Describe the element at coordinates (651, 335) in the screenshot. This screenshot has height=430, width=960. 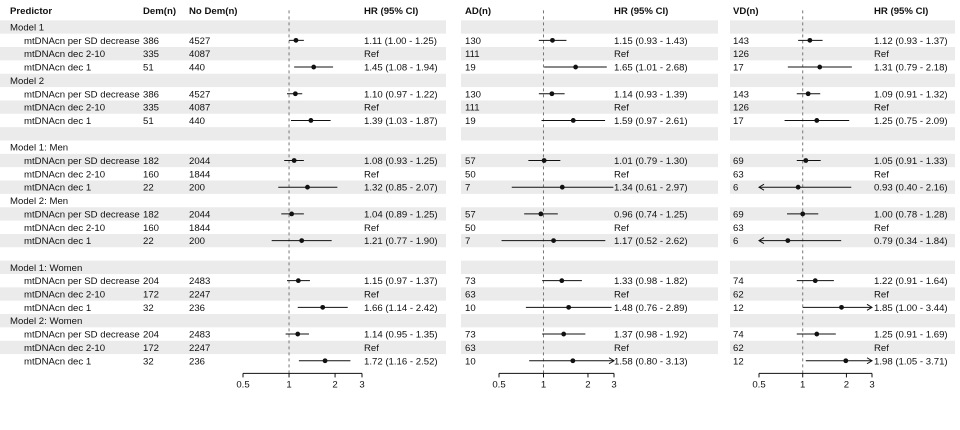
I see `ad-hr-text: 1.37 (0.98 - 1.92)` at that location.